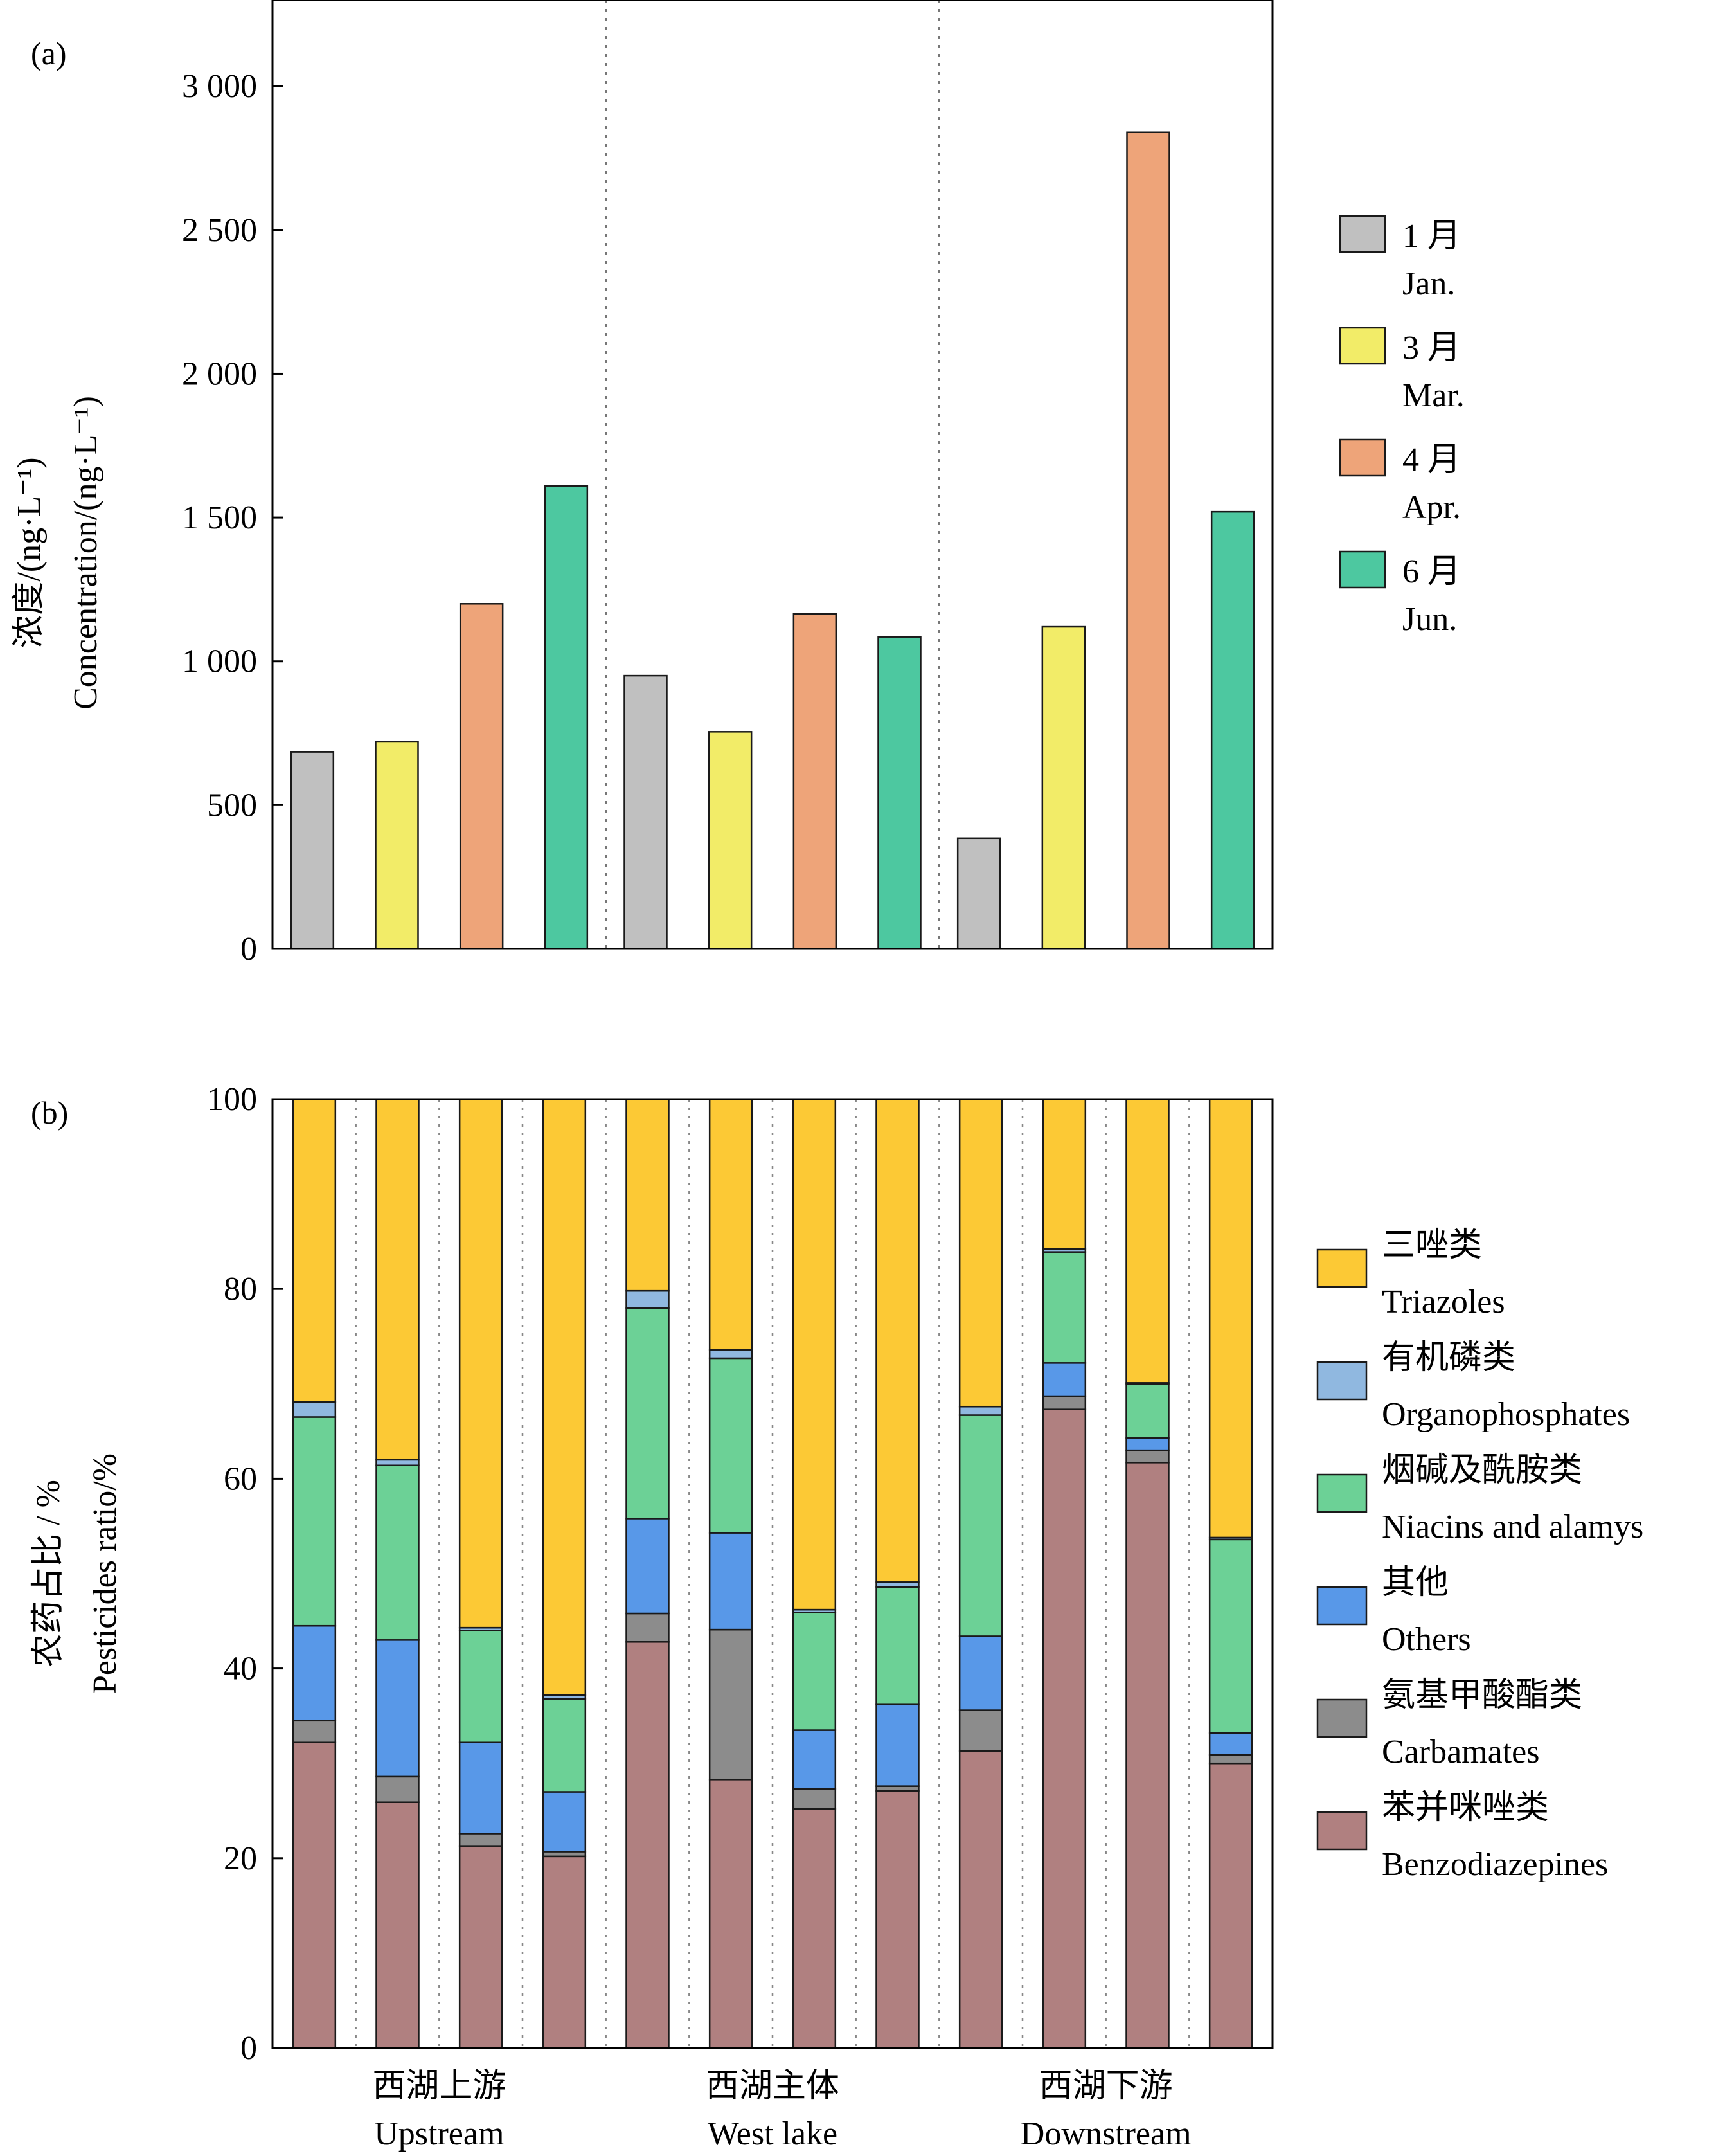 Image resolution: width=1716 pixels, height=2156 pixels. Describe the element at coordinates (220, 86) in the screenshot. I see `panel-a-y-tick-label: 3 000` at that location.